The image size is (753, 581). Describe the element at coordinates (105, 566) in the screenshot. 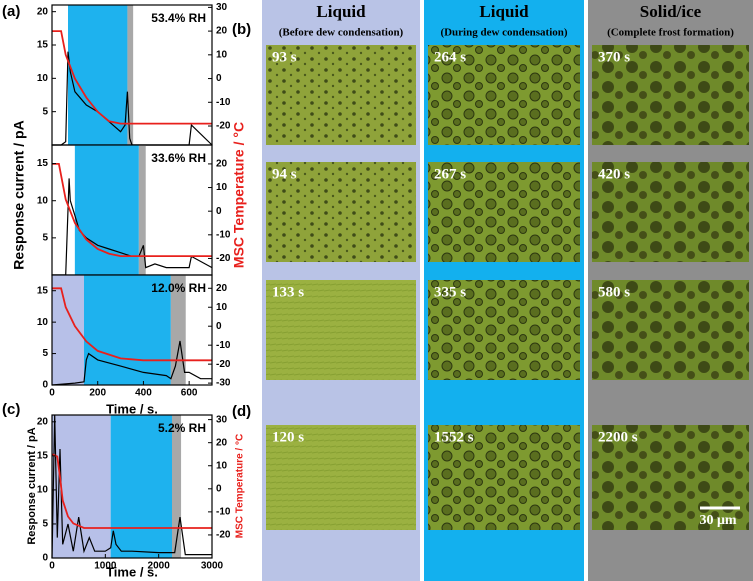

I see `x-tick-label: 1000` at that location.